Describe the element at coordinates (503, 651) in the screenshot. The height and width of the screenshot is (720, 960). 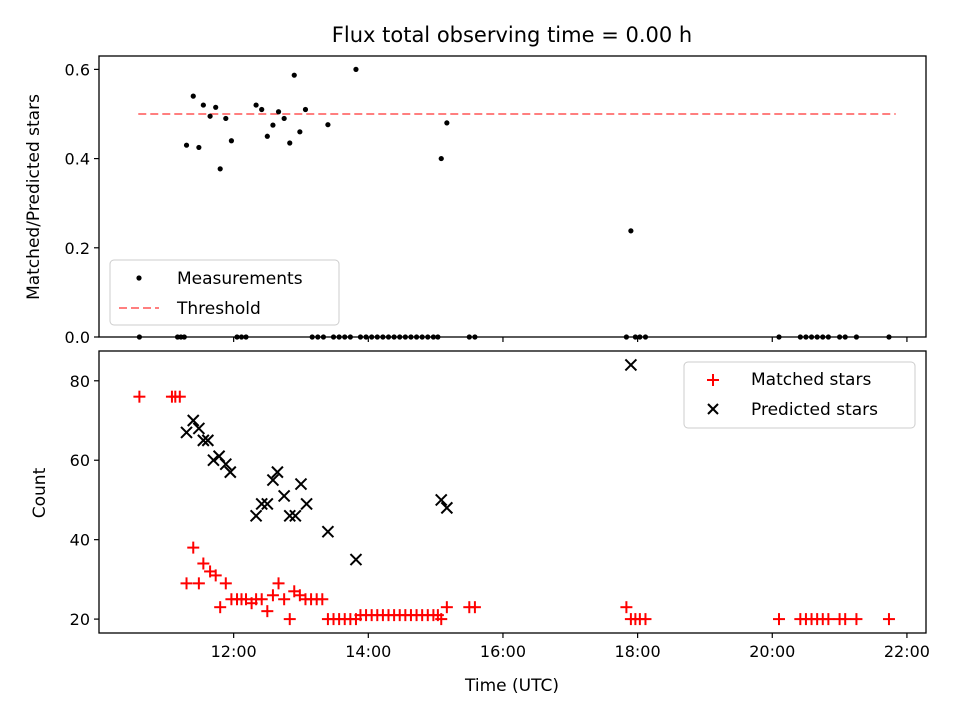
I see `x-tick-label: 16:00` at that location.